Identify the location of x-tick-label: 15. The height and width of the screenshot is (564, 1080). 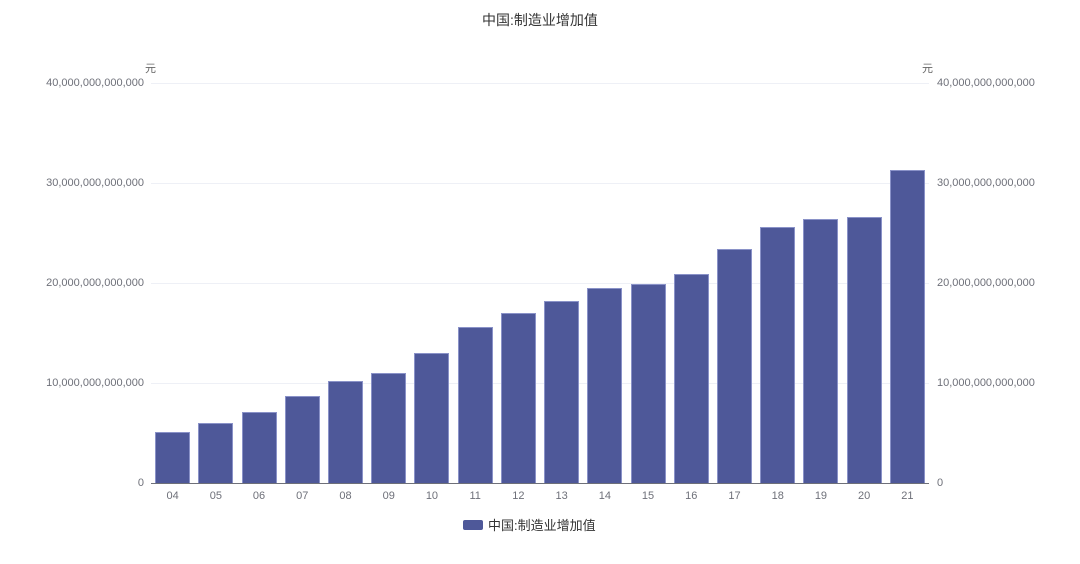
(648, 496).